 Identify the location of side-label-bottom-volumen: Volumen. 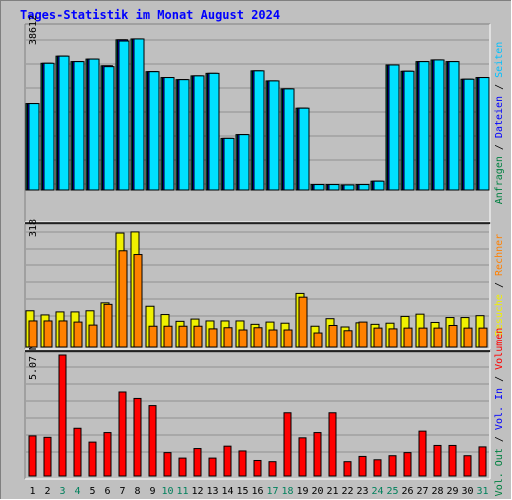
(499, 349).